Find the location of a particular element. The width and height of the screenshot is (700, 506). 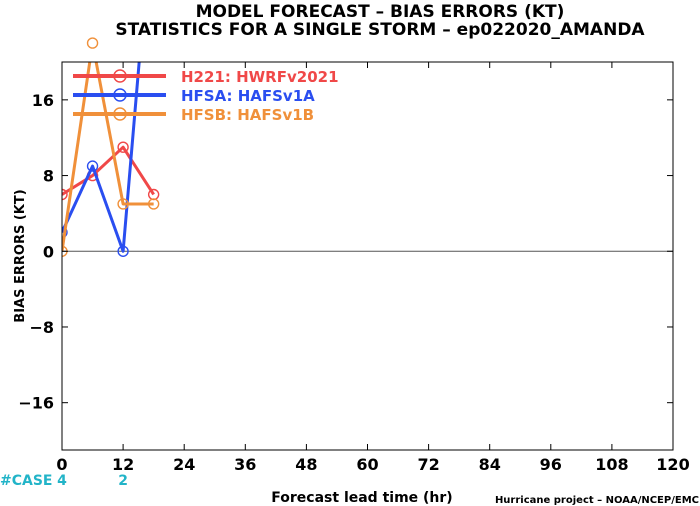

y-tick-label: −16 is located at coordinates (36, 403).